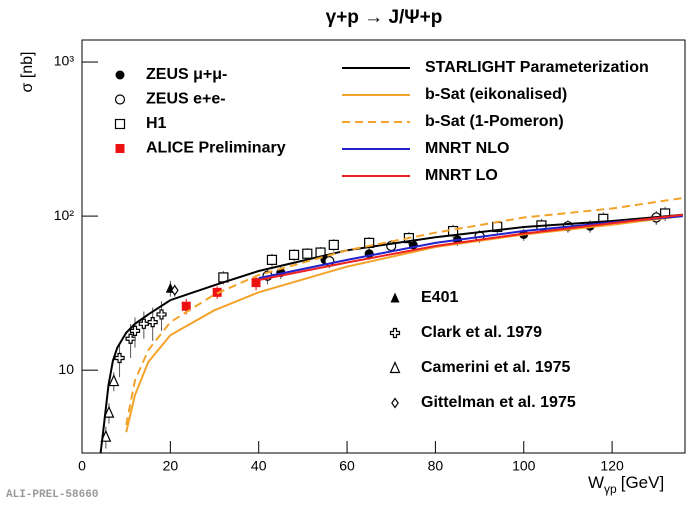  I want to click on legend-label: MNRT NLO, so click(467, 148).